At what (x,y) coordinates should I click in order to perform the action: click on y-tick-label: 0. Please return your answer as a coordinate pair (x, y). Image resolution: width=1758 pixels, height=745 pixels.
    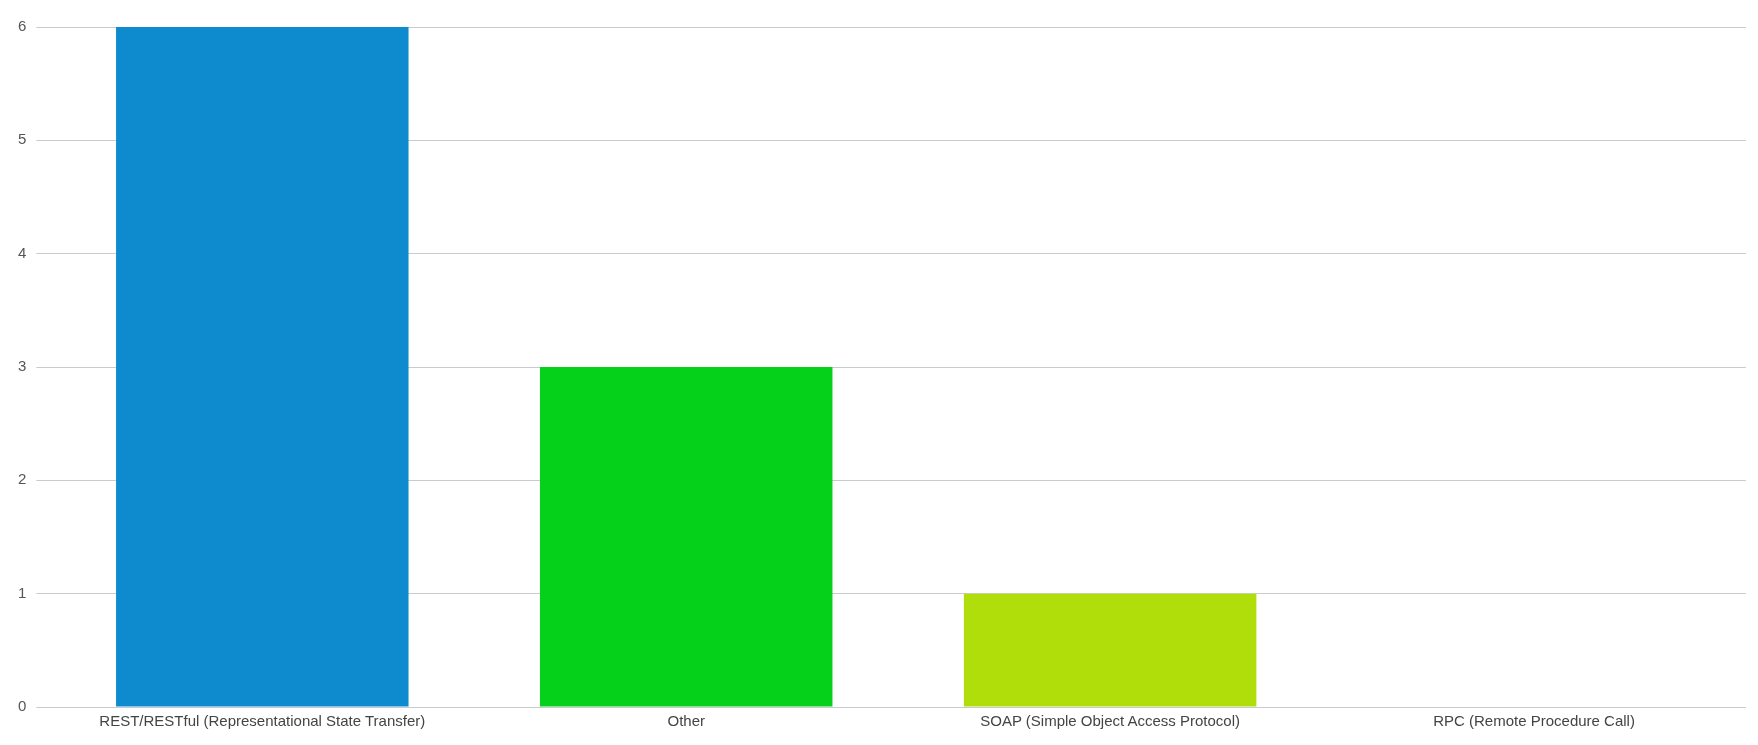
    Looking at the image, I should click on (22, 706).